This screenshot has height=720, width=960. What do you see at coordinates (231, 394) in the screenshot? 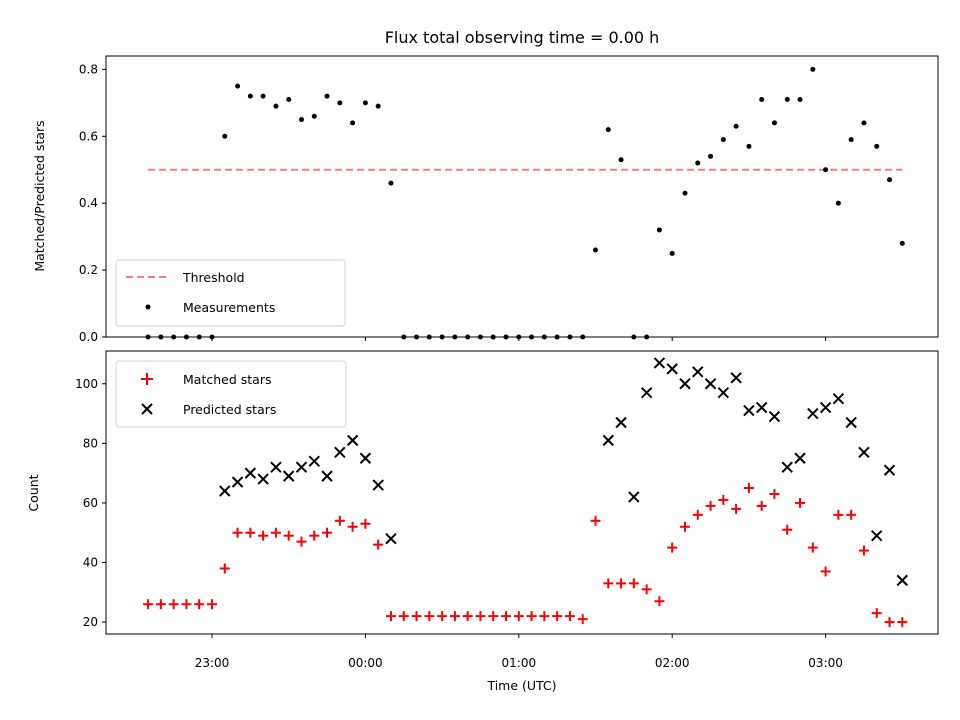
I see `bottom-legend-box` at bounding box center [231, 394].